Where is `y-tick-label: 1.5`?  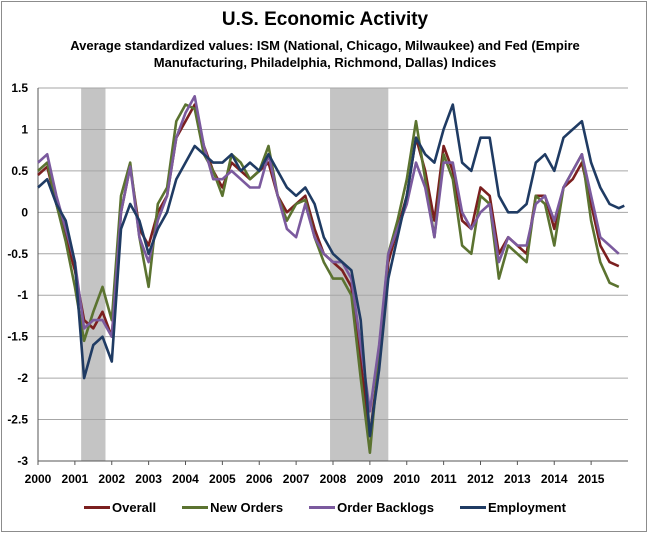 y-tick-label: 1.5 is located at coordinates (19, 88).